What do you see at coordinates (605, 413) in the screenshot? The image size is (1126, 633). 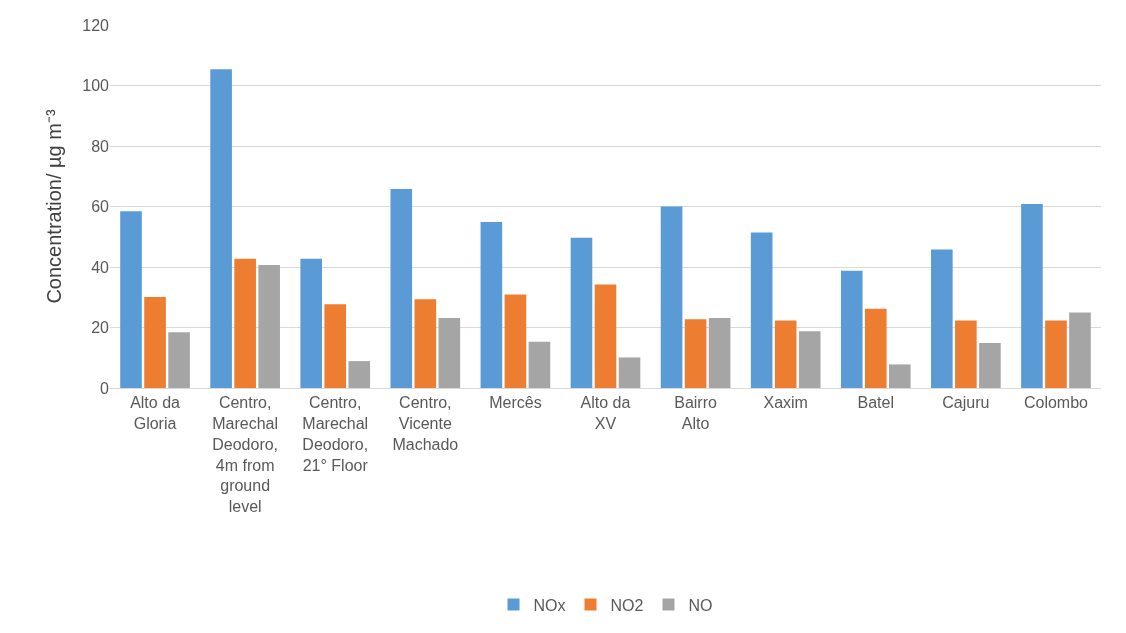 I see `x-tick-label: Alto da XV` at bounding box center [605, 413].